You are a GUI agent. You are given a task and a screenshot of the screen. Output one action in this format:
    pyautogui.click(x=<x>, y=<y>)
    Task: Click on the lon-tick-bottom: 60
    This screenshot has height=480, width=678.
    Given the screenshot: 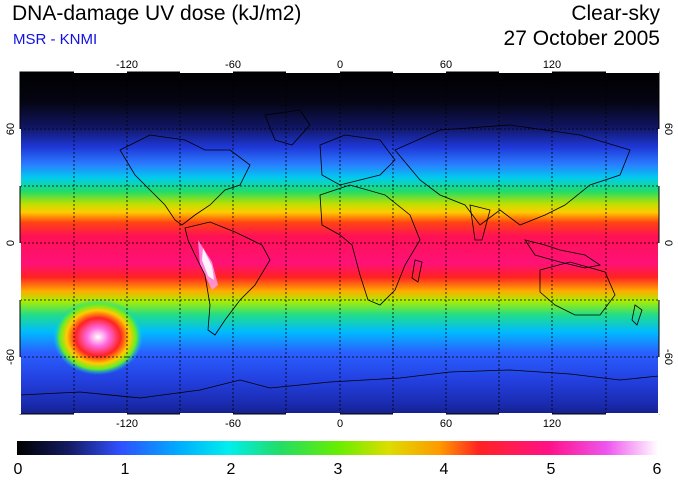 What is the action you would take?
    pyautogui.click(x=446, y=424)
    